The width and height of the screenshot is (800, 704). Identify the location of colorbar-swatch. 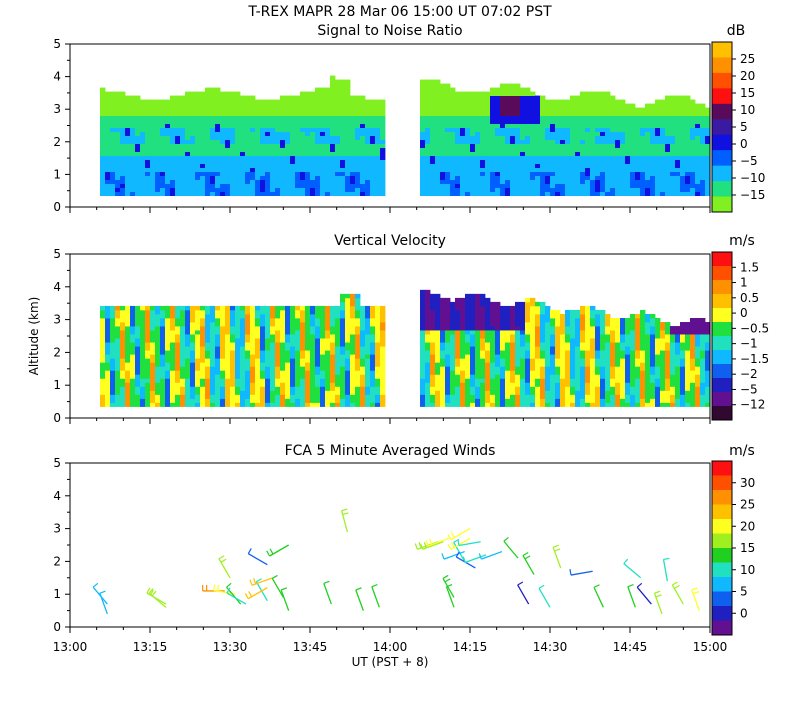
(722, 81).